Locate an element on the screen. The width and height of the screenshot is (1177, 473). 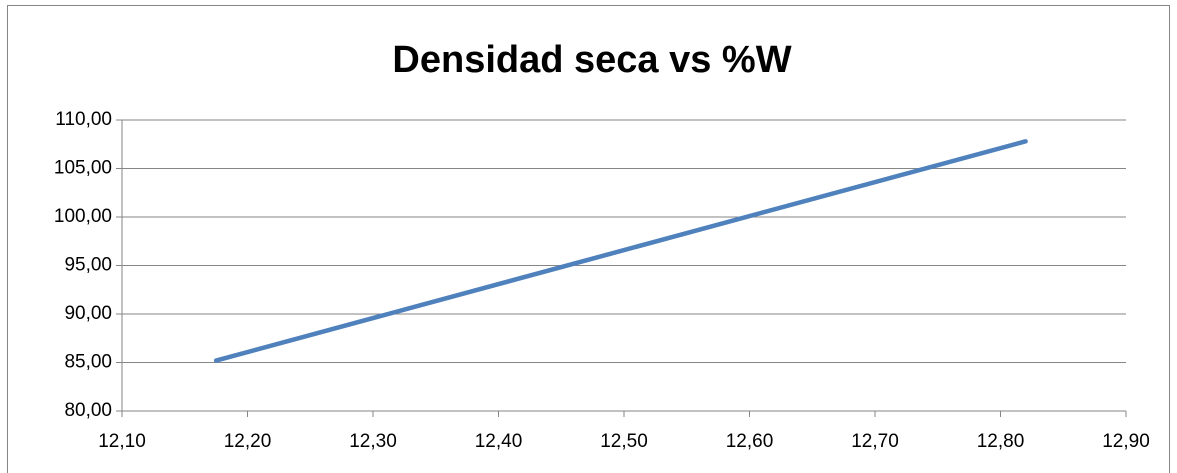
x-tick-label: 12,20 is located at coordinates (248, 441).